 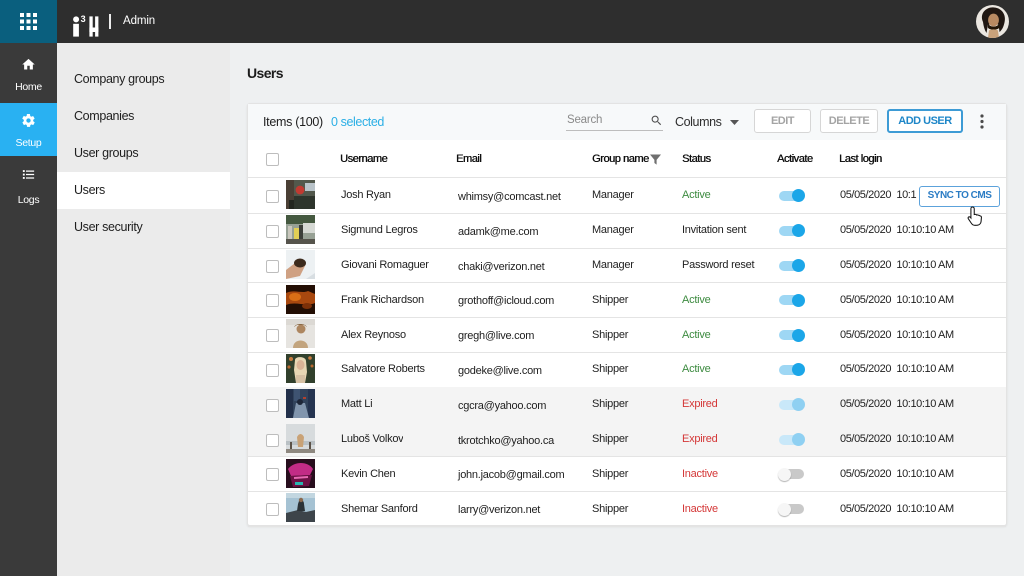 I want to click on svg-text: 3, so click(x=83, y=19).